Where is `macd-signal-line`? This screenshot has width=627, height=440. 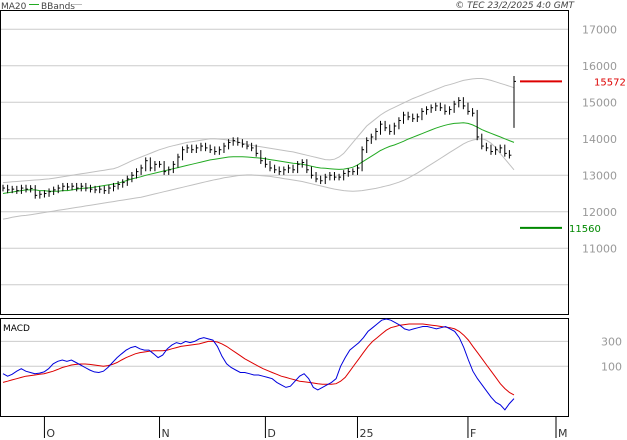
macd-signal-line is located at coordinates (258, 359).